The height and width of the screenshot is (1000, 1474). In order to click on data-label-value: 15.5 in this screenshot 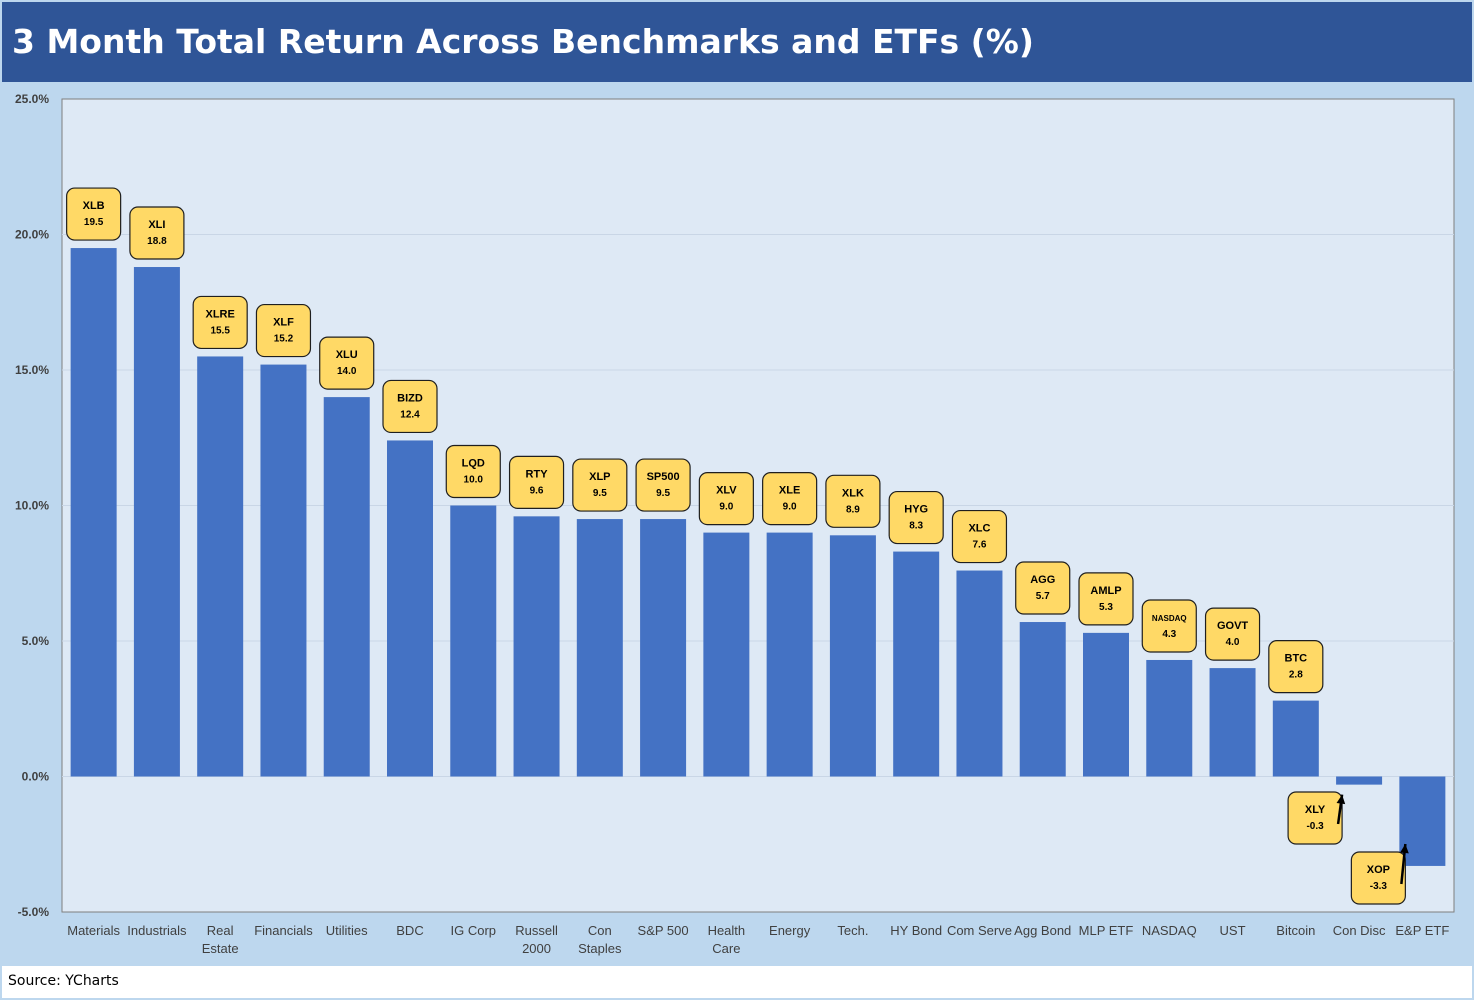, I will do `click(220, 330)`.